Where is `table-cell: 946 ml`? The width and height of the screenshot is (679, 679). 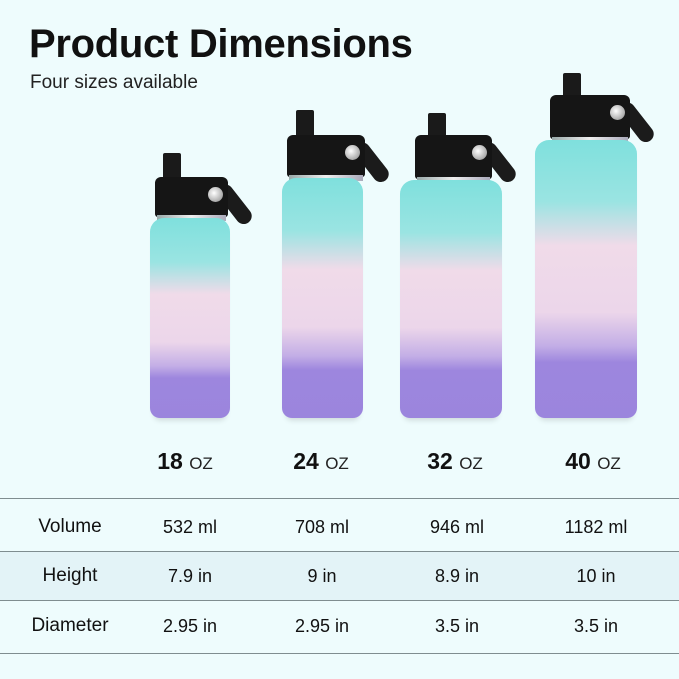 table-cell: 946 ml is located at coordinates (457, 527).